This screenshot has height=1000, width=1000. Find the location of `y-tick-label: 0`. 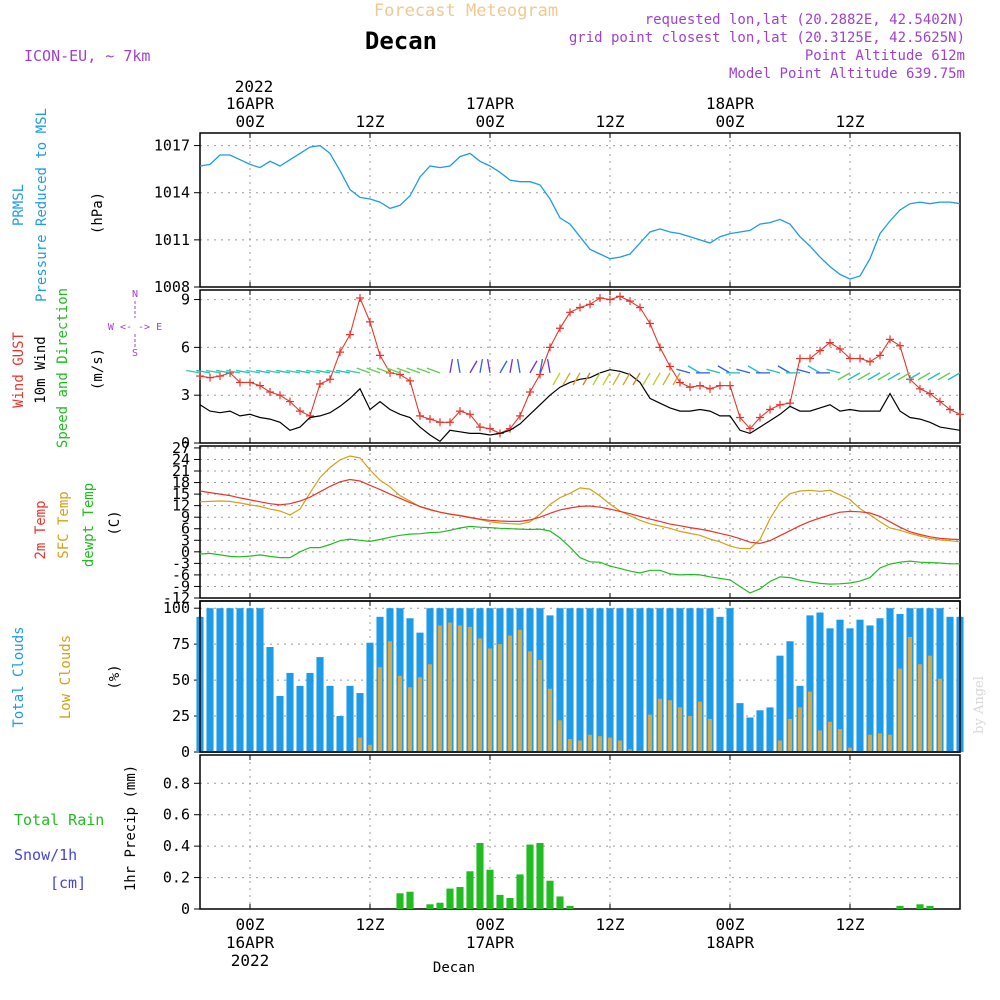

y-tick-label: 0 is located at coordinates (185, 552).